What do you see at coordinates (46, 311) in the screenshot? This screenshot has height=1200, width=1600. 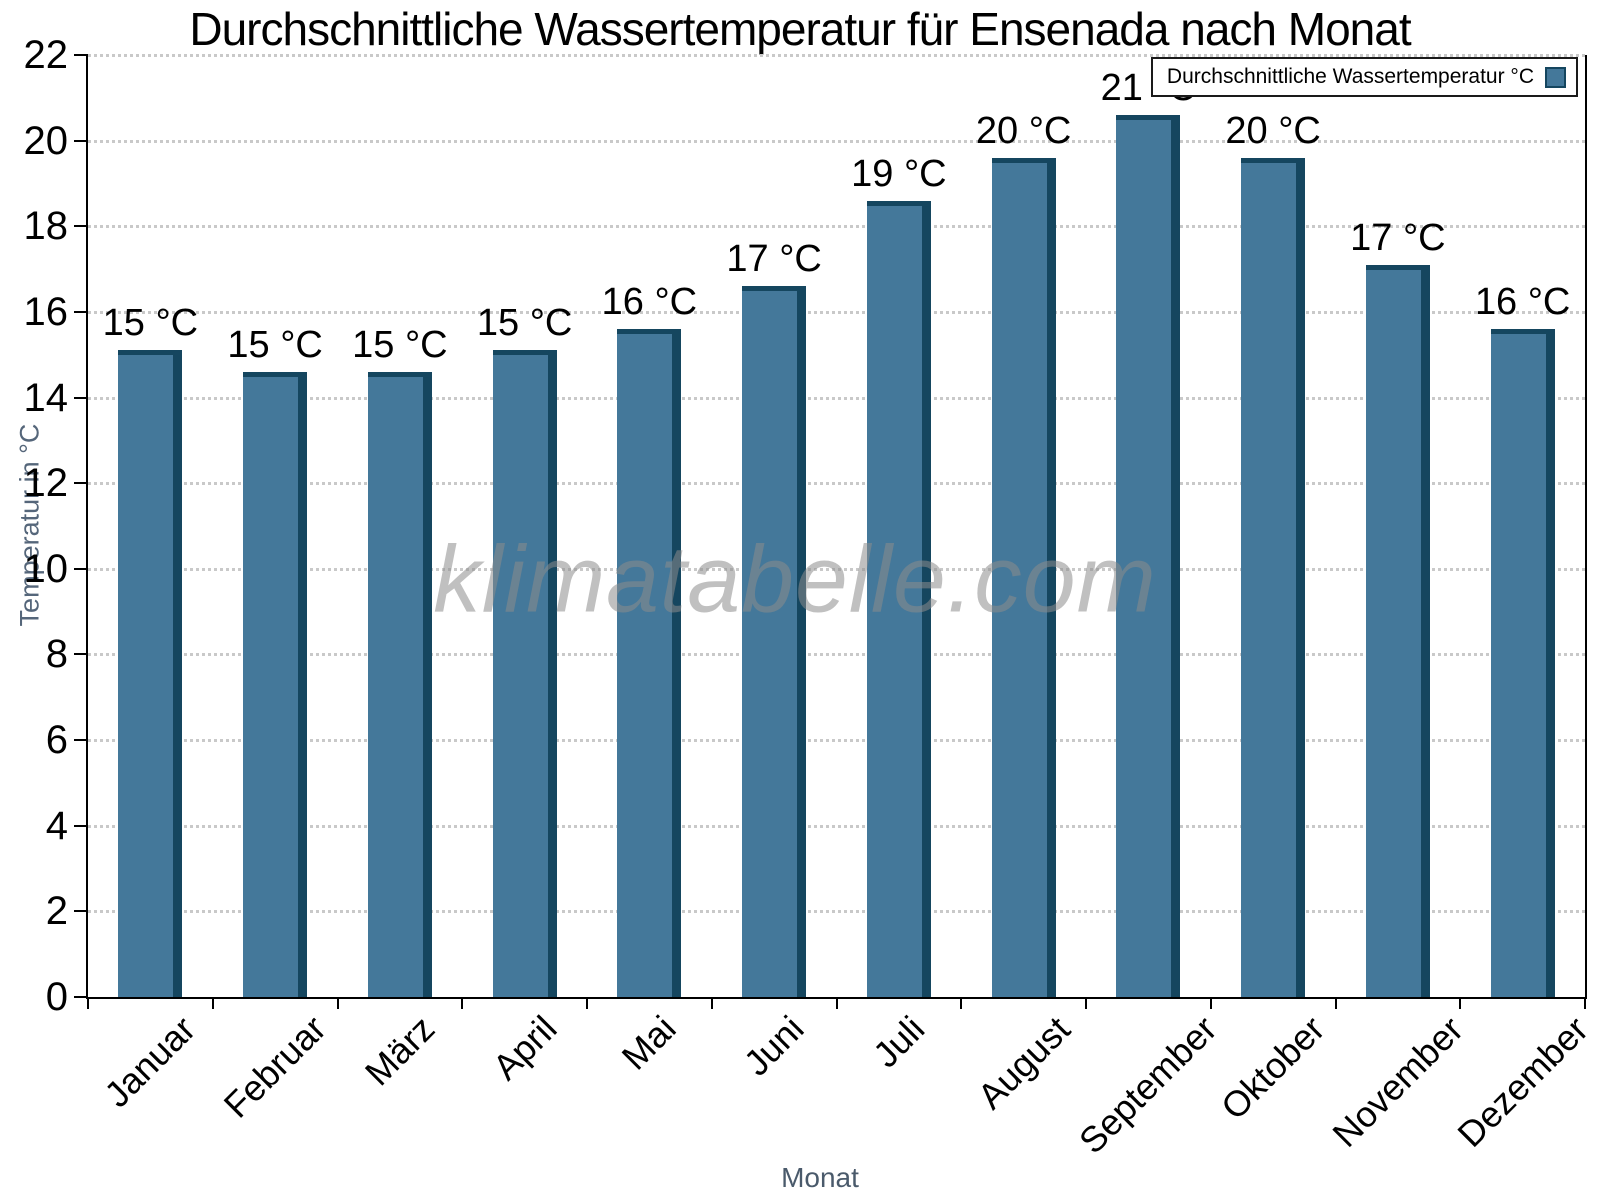 I see `y-tick-label-16: 16` at bounding box center [46, 311].